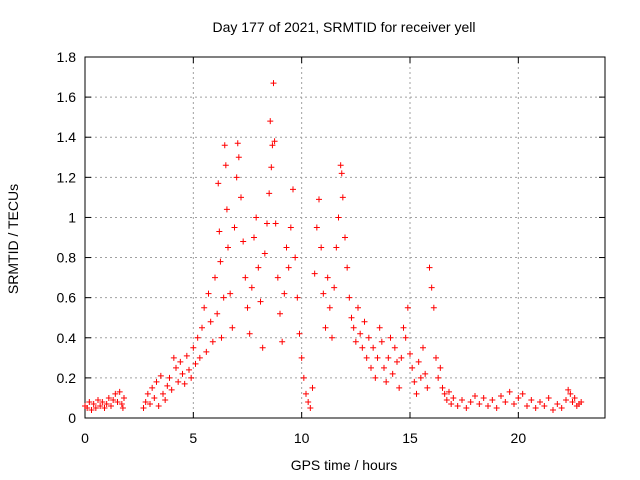 The width and height of the screenshot is (640, 480). I want to click on y-tick-label: 1, so click(72, 217).